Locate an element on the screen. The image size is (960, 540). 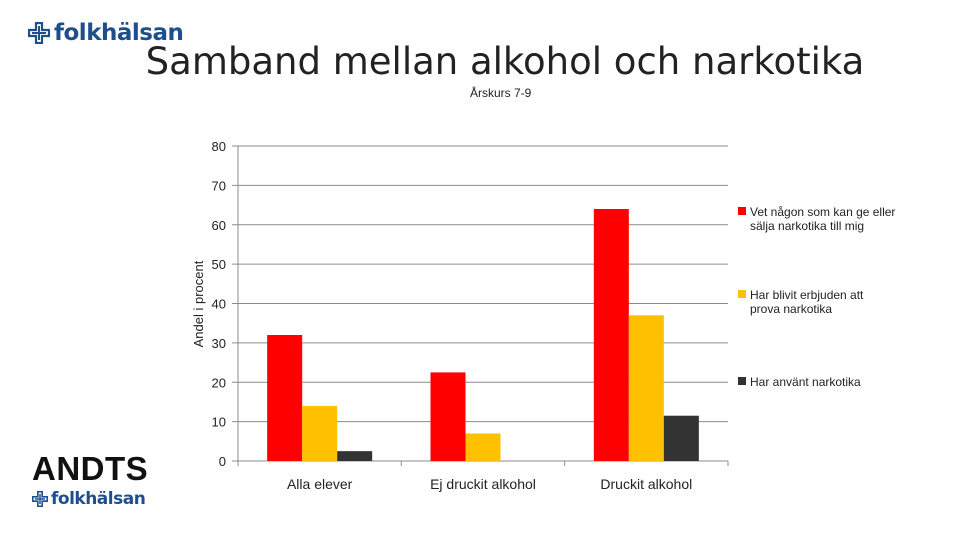
y-tick-label: 50 is located at coordinates (219, 264).